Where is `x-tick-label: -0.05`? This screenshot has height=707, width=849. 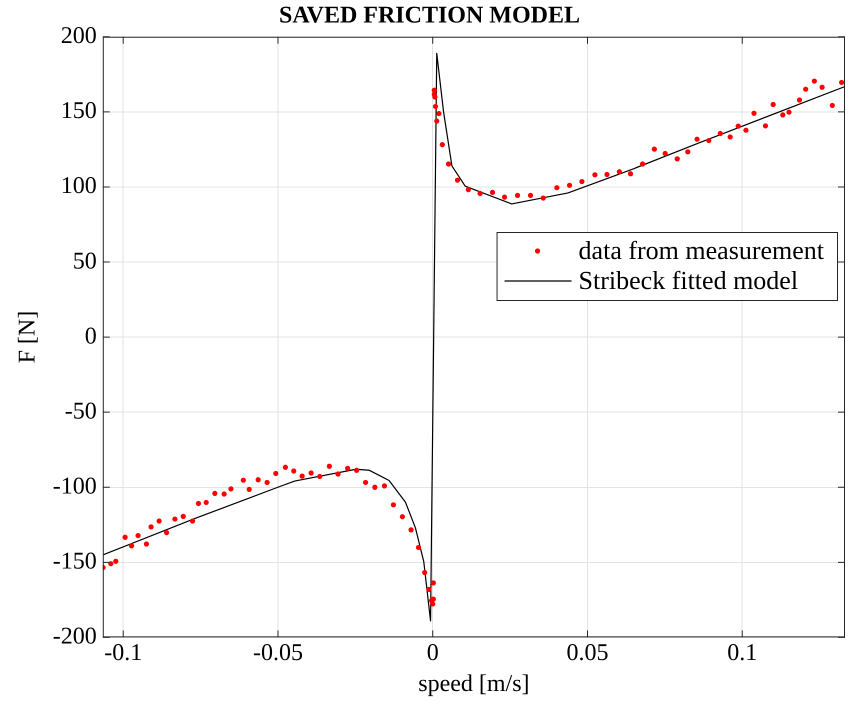
x-tick-label: -0.05 is located at coordinates (277, 653).